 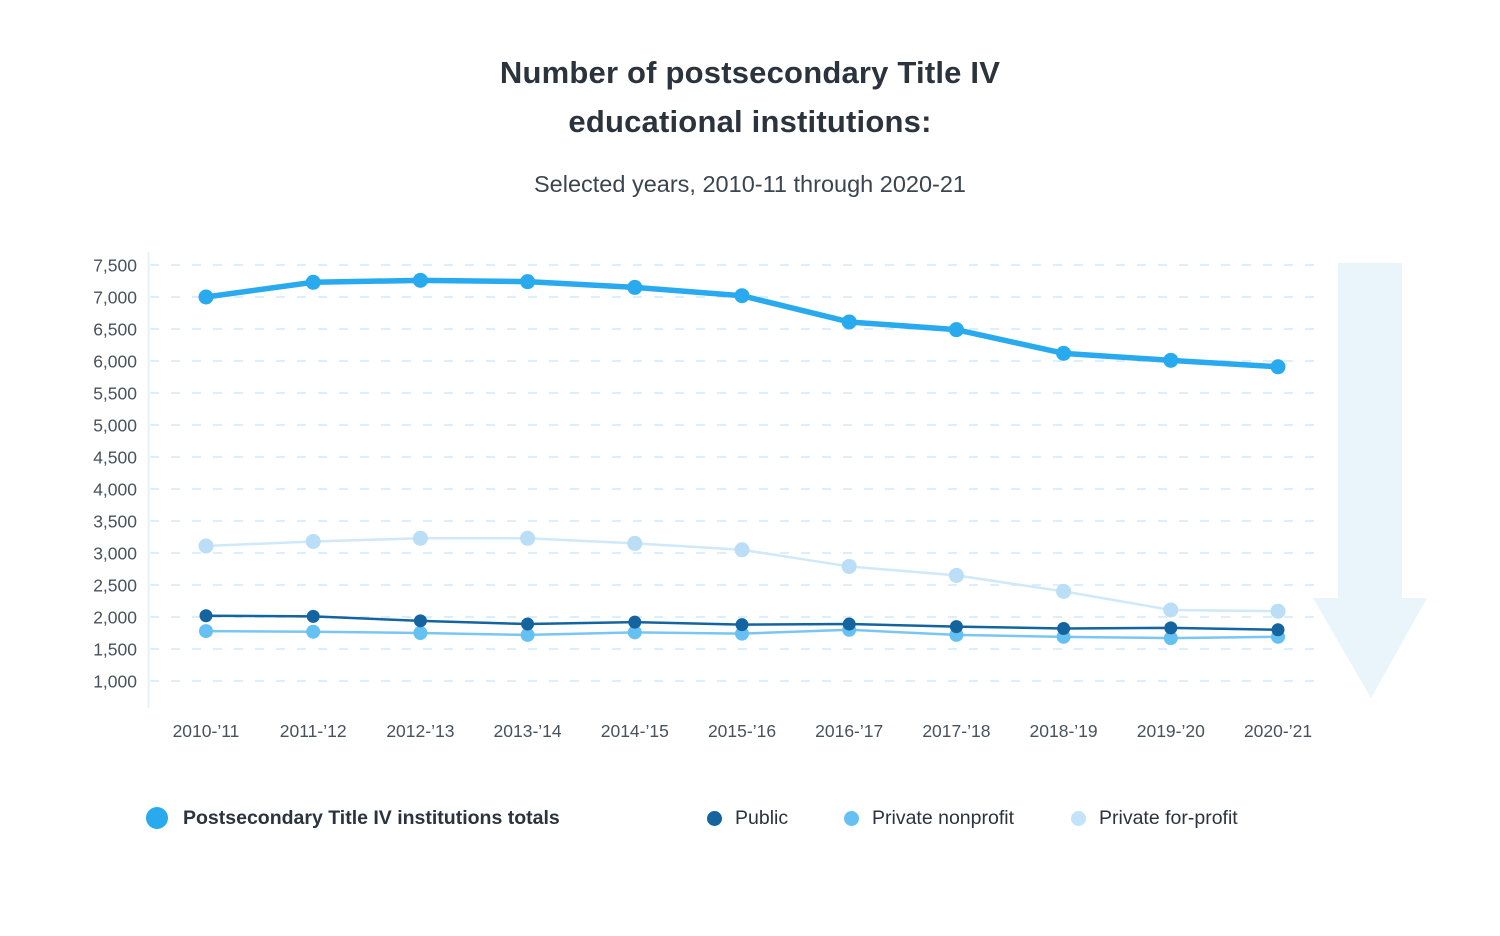 I want to click on legend-item-private-nonprofit: Private nonprofit, so click(x=929, y=818).